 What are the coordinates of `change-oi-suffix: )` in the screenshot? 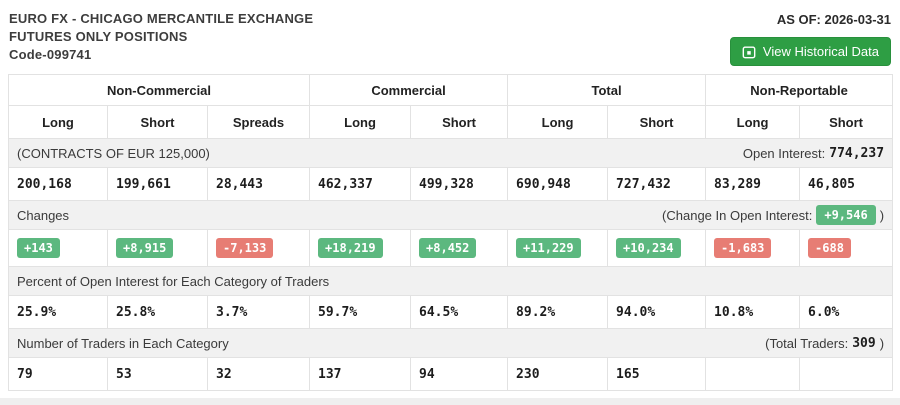 It's located at (882, 215).